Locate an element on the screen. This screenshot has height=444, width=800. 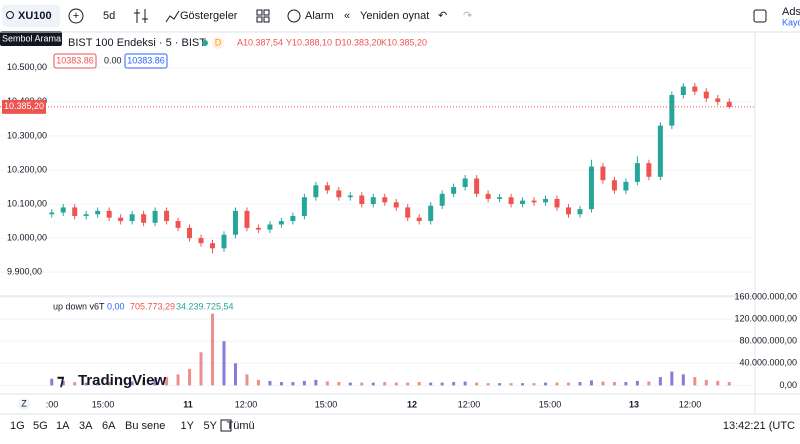
y-tick-label: 10.200,00 is located at coordinates (27, 169).